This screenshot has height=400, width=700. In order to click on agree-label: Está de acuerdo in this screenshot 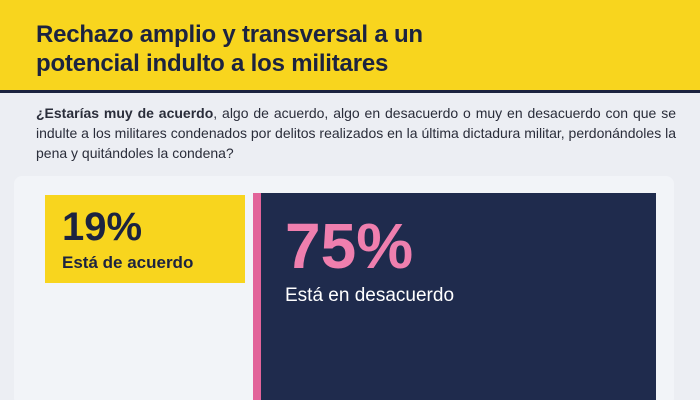, I will do `click(128, 262)`.